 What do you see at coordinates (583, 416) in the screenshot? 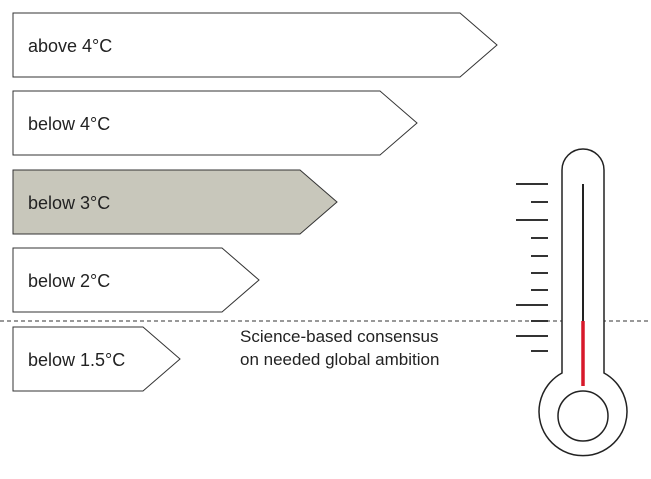
I see `thermometer-bulb` at bounding box center [583, 416].